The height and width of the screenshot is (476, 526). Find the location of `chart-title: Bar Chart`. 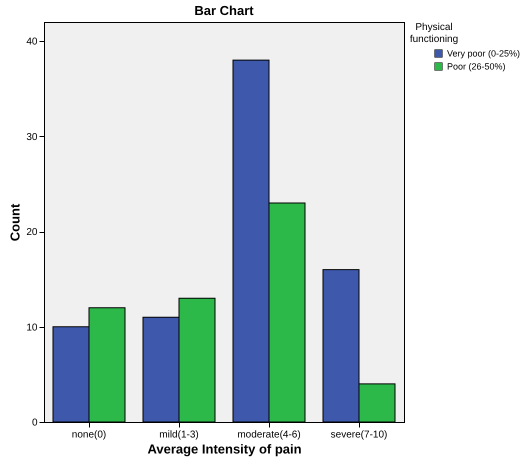

chart-title: Bar Chart is located at coordinates (224, 10).